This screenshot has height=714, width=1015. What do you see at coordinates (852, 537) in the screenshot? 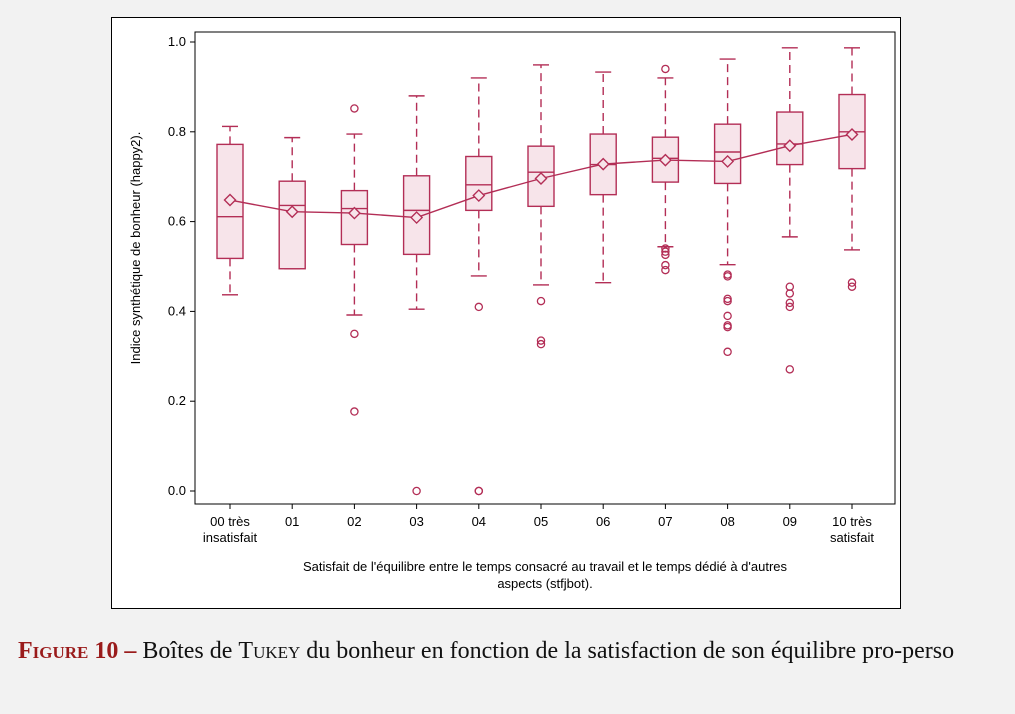
I see `x-tick-label: satisfait` at bounding box center [852, 537].